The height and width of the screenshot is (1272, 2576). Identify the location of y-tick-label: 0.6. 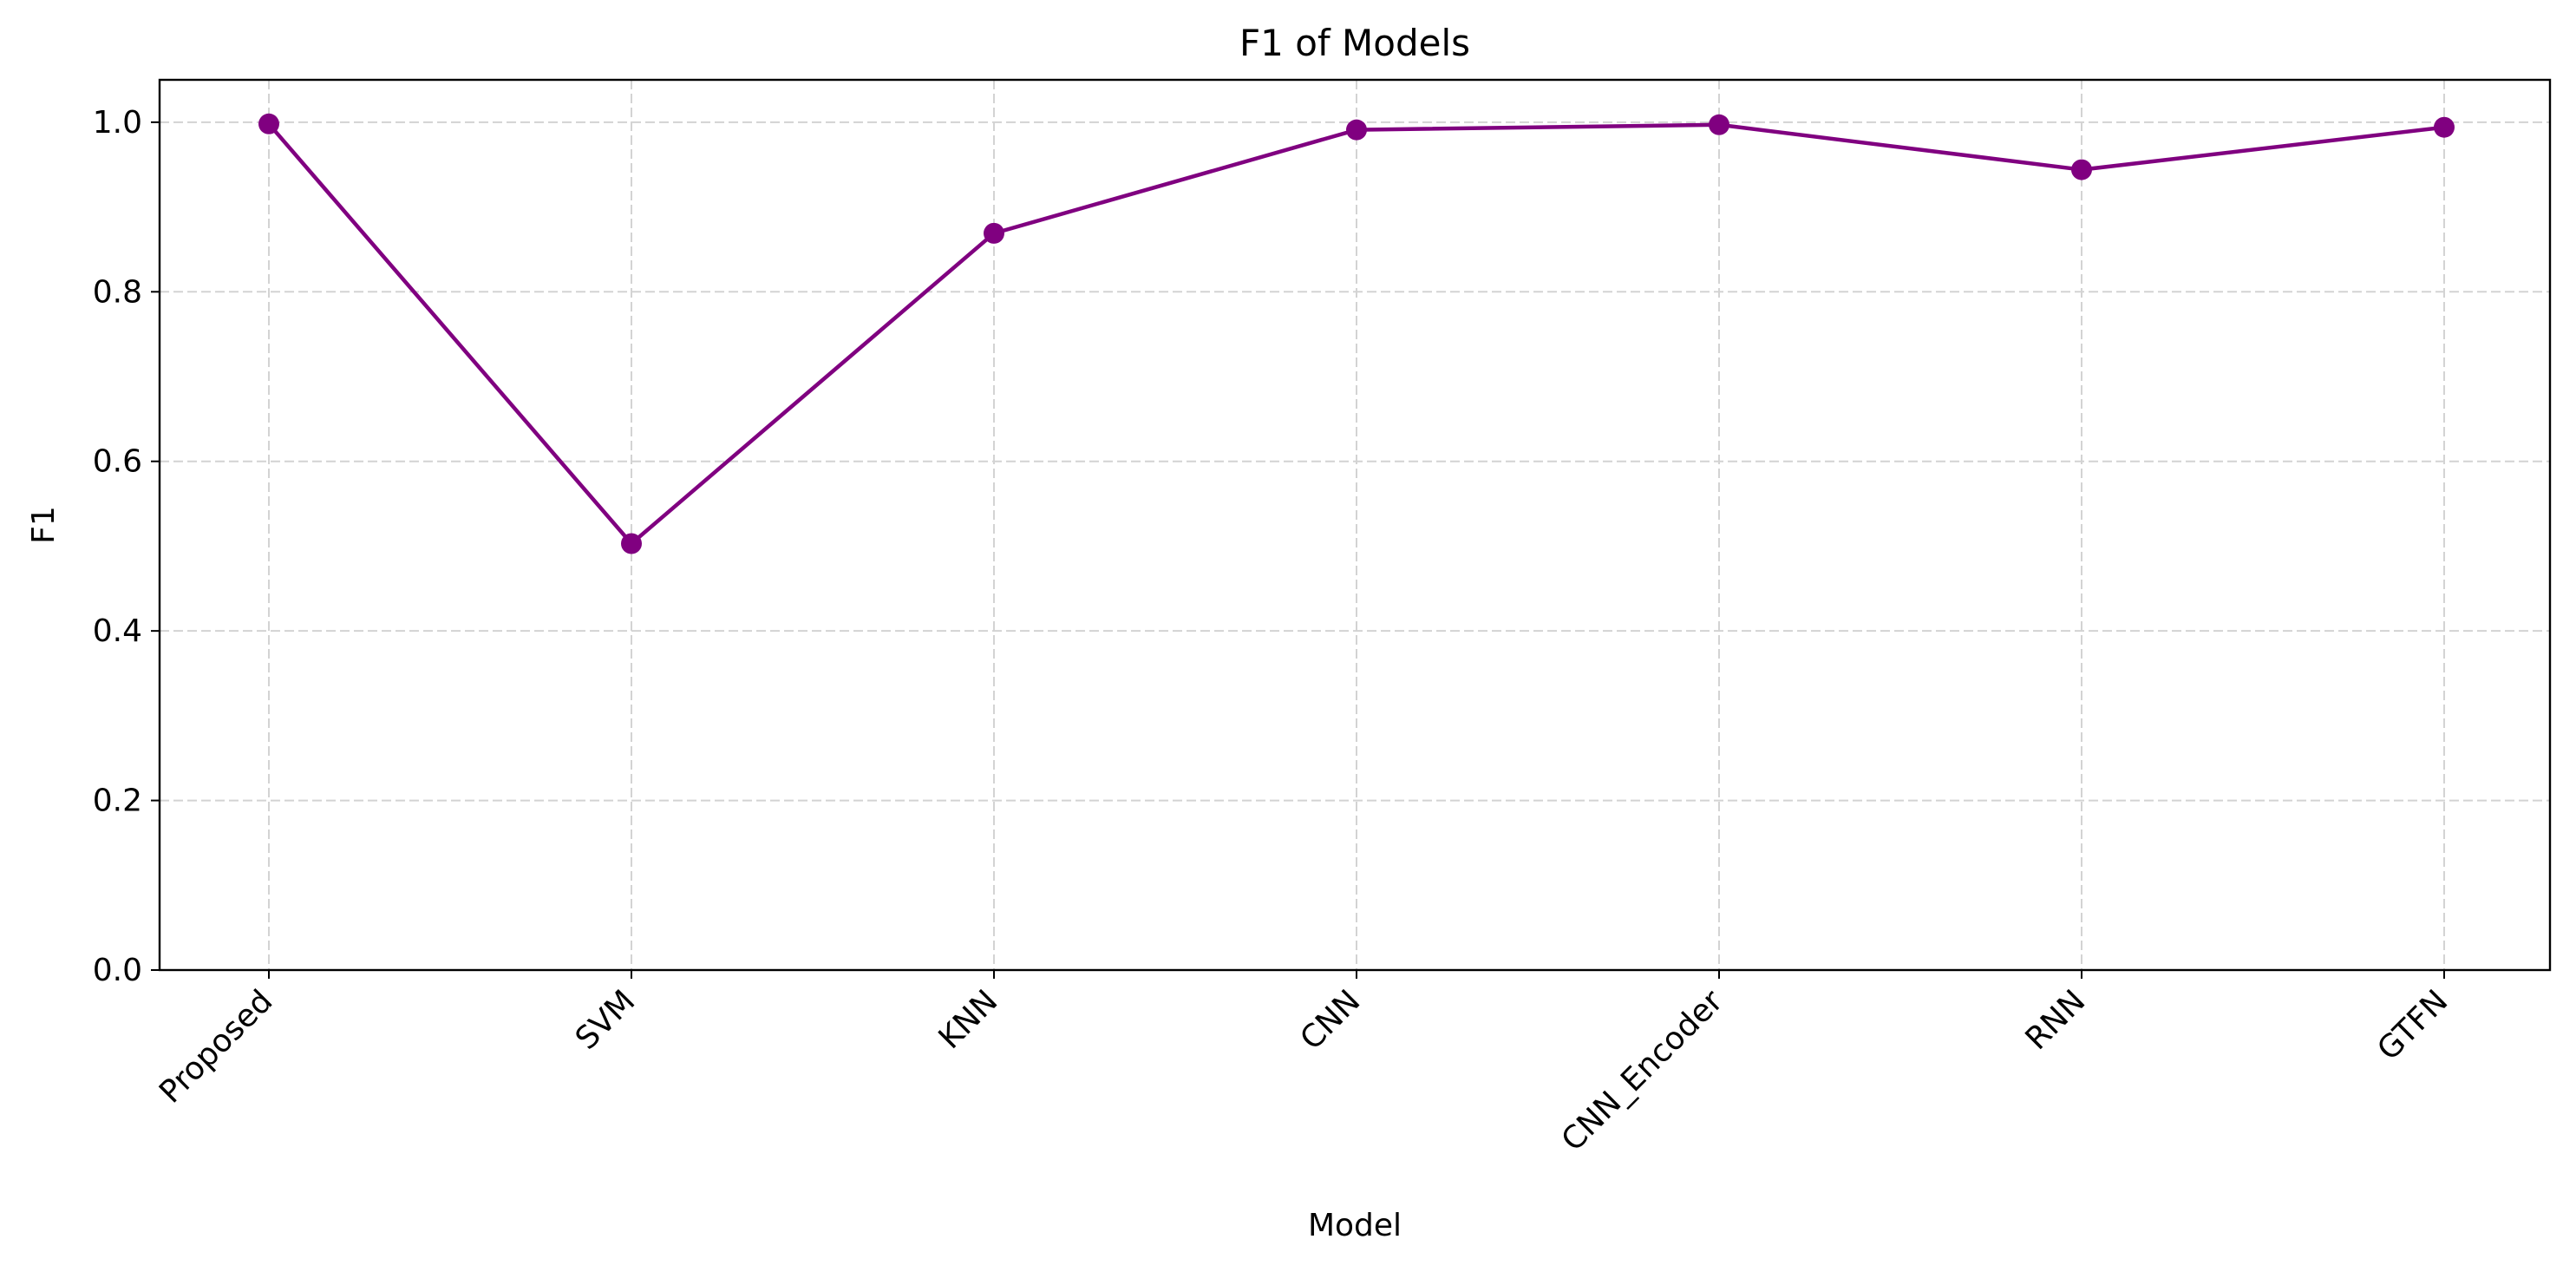
(117, 462).